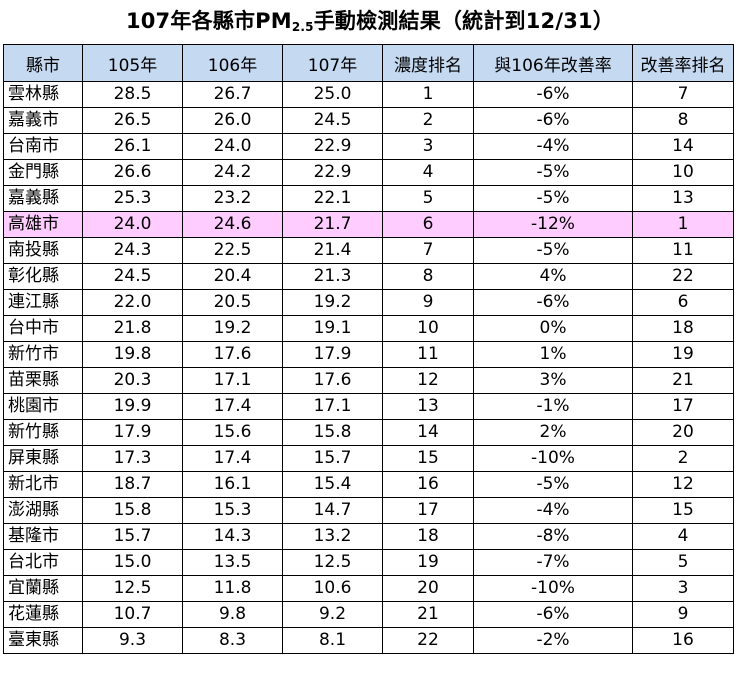 This screenshot has height=677, width=740. Describe the element at coordinates (43, 276) in the screenshot. I see `cell-county: 彰化縣` at that location.